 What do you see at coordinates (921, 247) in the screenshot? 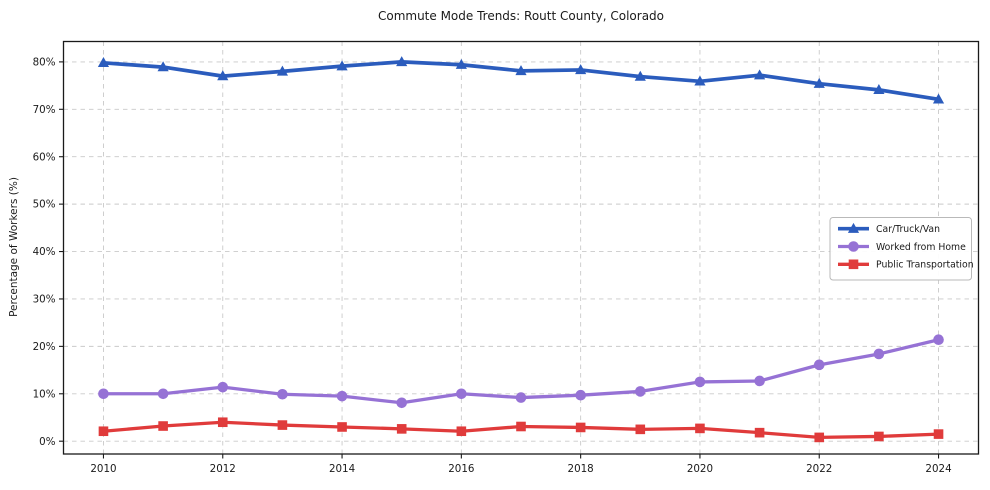
I see `legend-label: Worked from Home` at bounding box center [921, 247].